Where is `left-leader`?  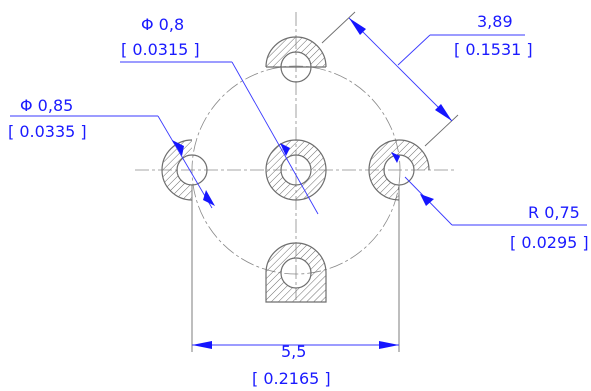
left-leader is located at coordinates (185, 162).